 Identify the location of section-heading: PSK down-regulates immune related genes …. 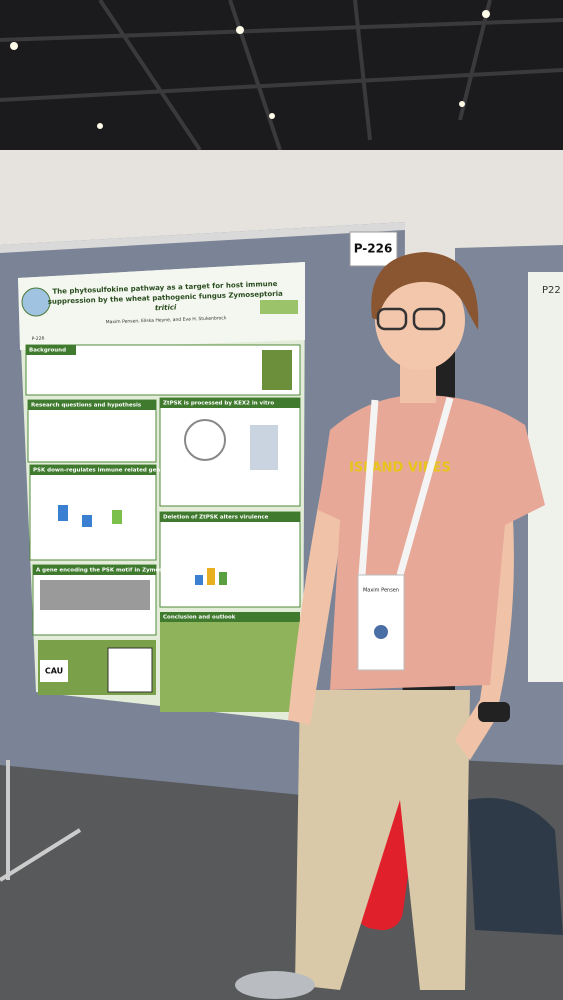
(115, 471).